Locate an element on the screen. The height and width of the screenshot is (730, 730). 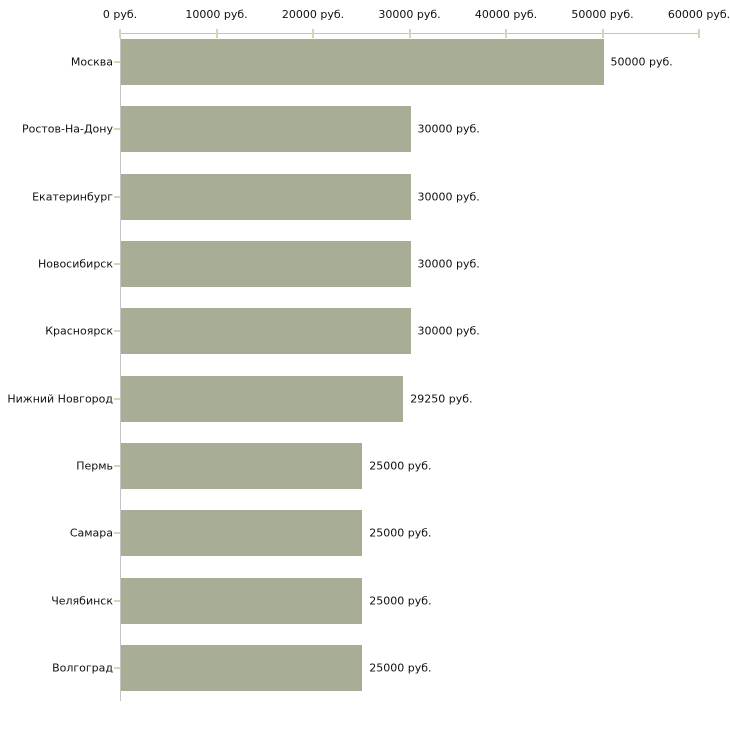
category-label: Челябинск is located at coordinates (82, 601).